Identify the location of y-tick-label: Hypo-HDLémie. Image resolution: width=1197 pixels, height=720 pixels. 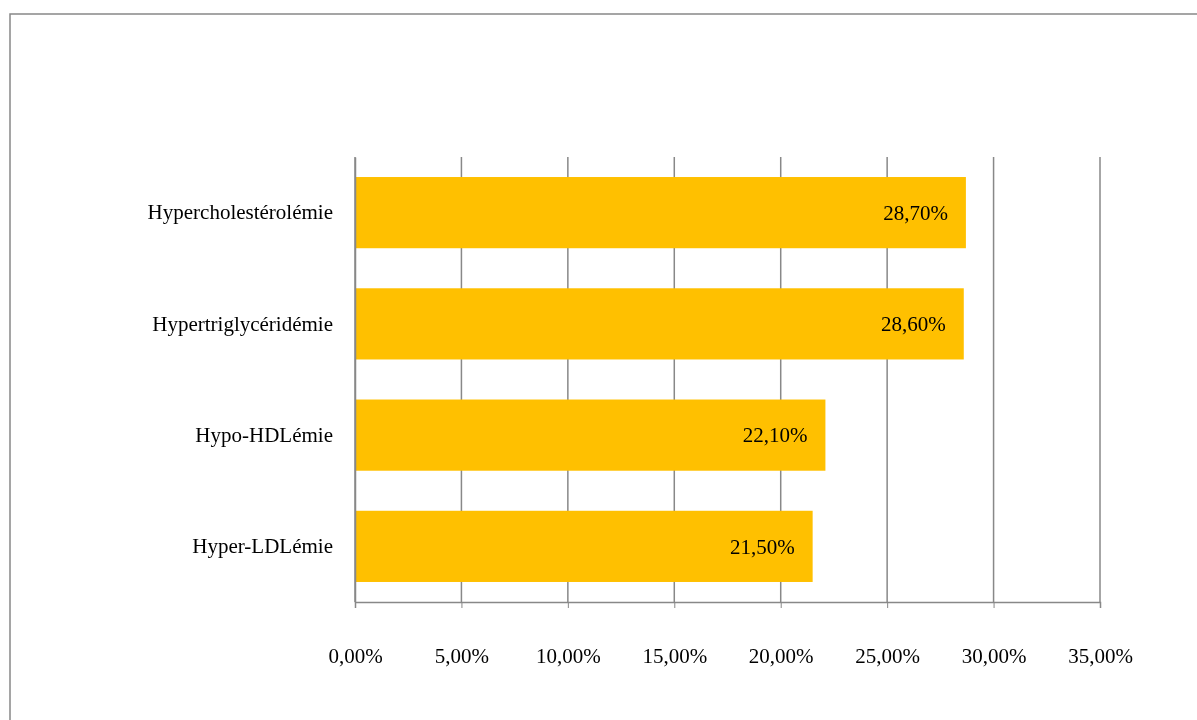
(264, 434).